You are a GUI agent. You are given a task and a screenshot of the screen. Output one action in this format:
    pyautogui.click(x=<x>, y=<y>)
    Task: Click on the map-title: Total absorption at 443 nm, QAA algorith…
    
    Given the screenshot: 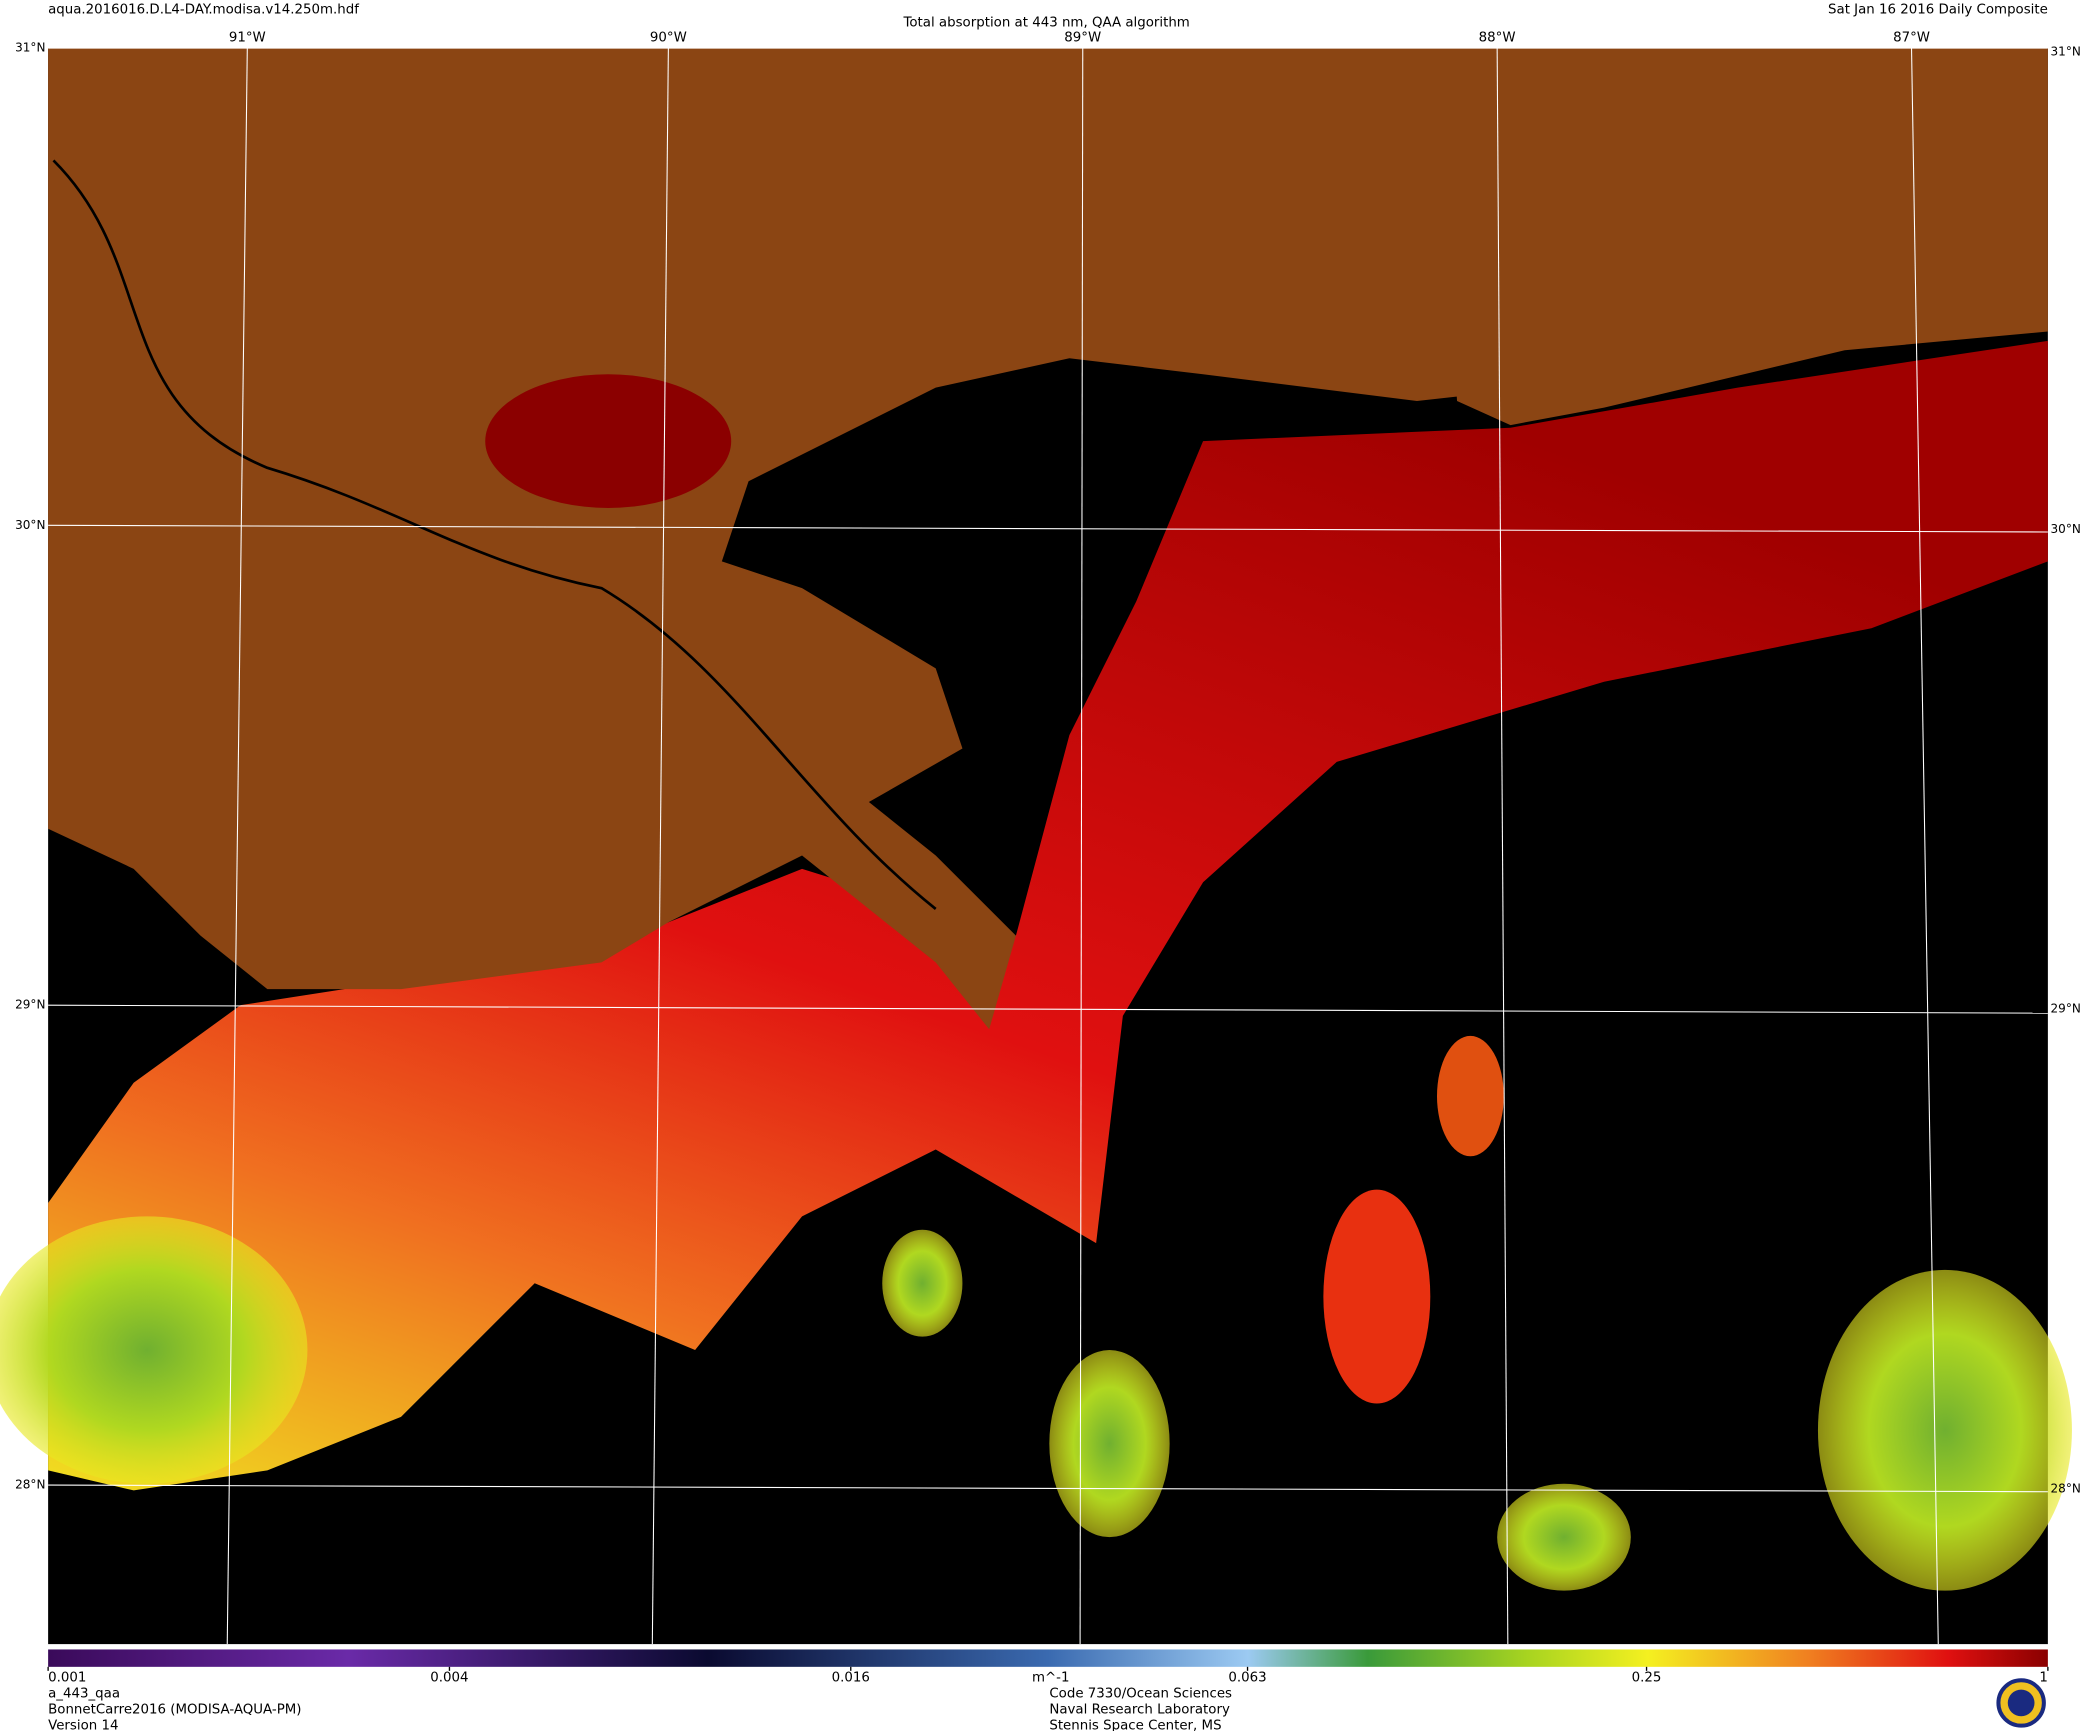 What is the action you would take?
    pyautogui.click(x=1045, y=23)
    